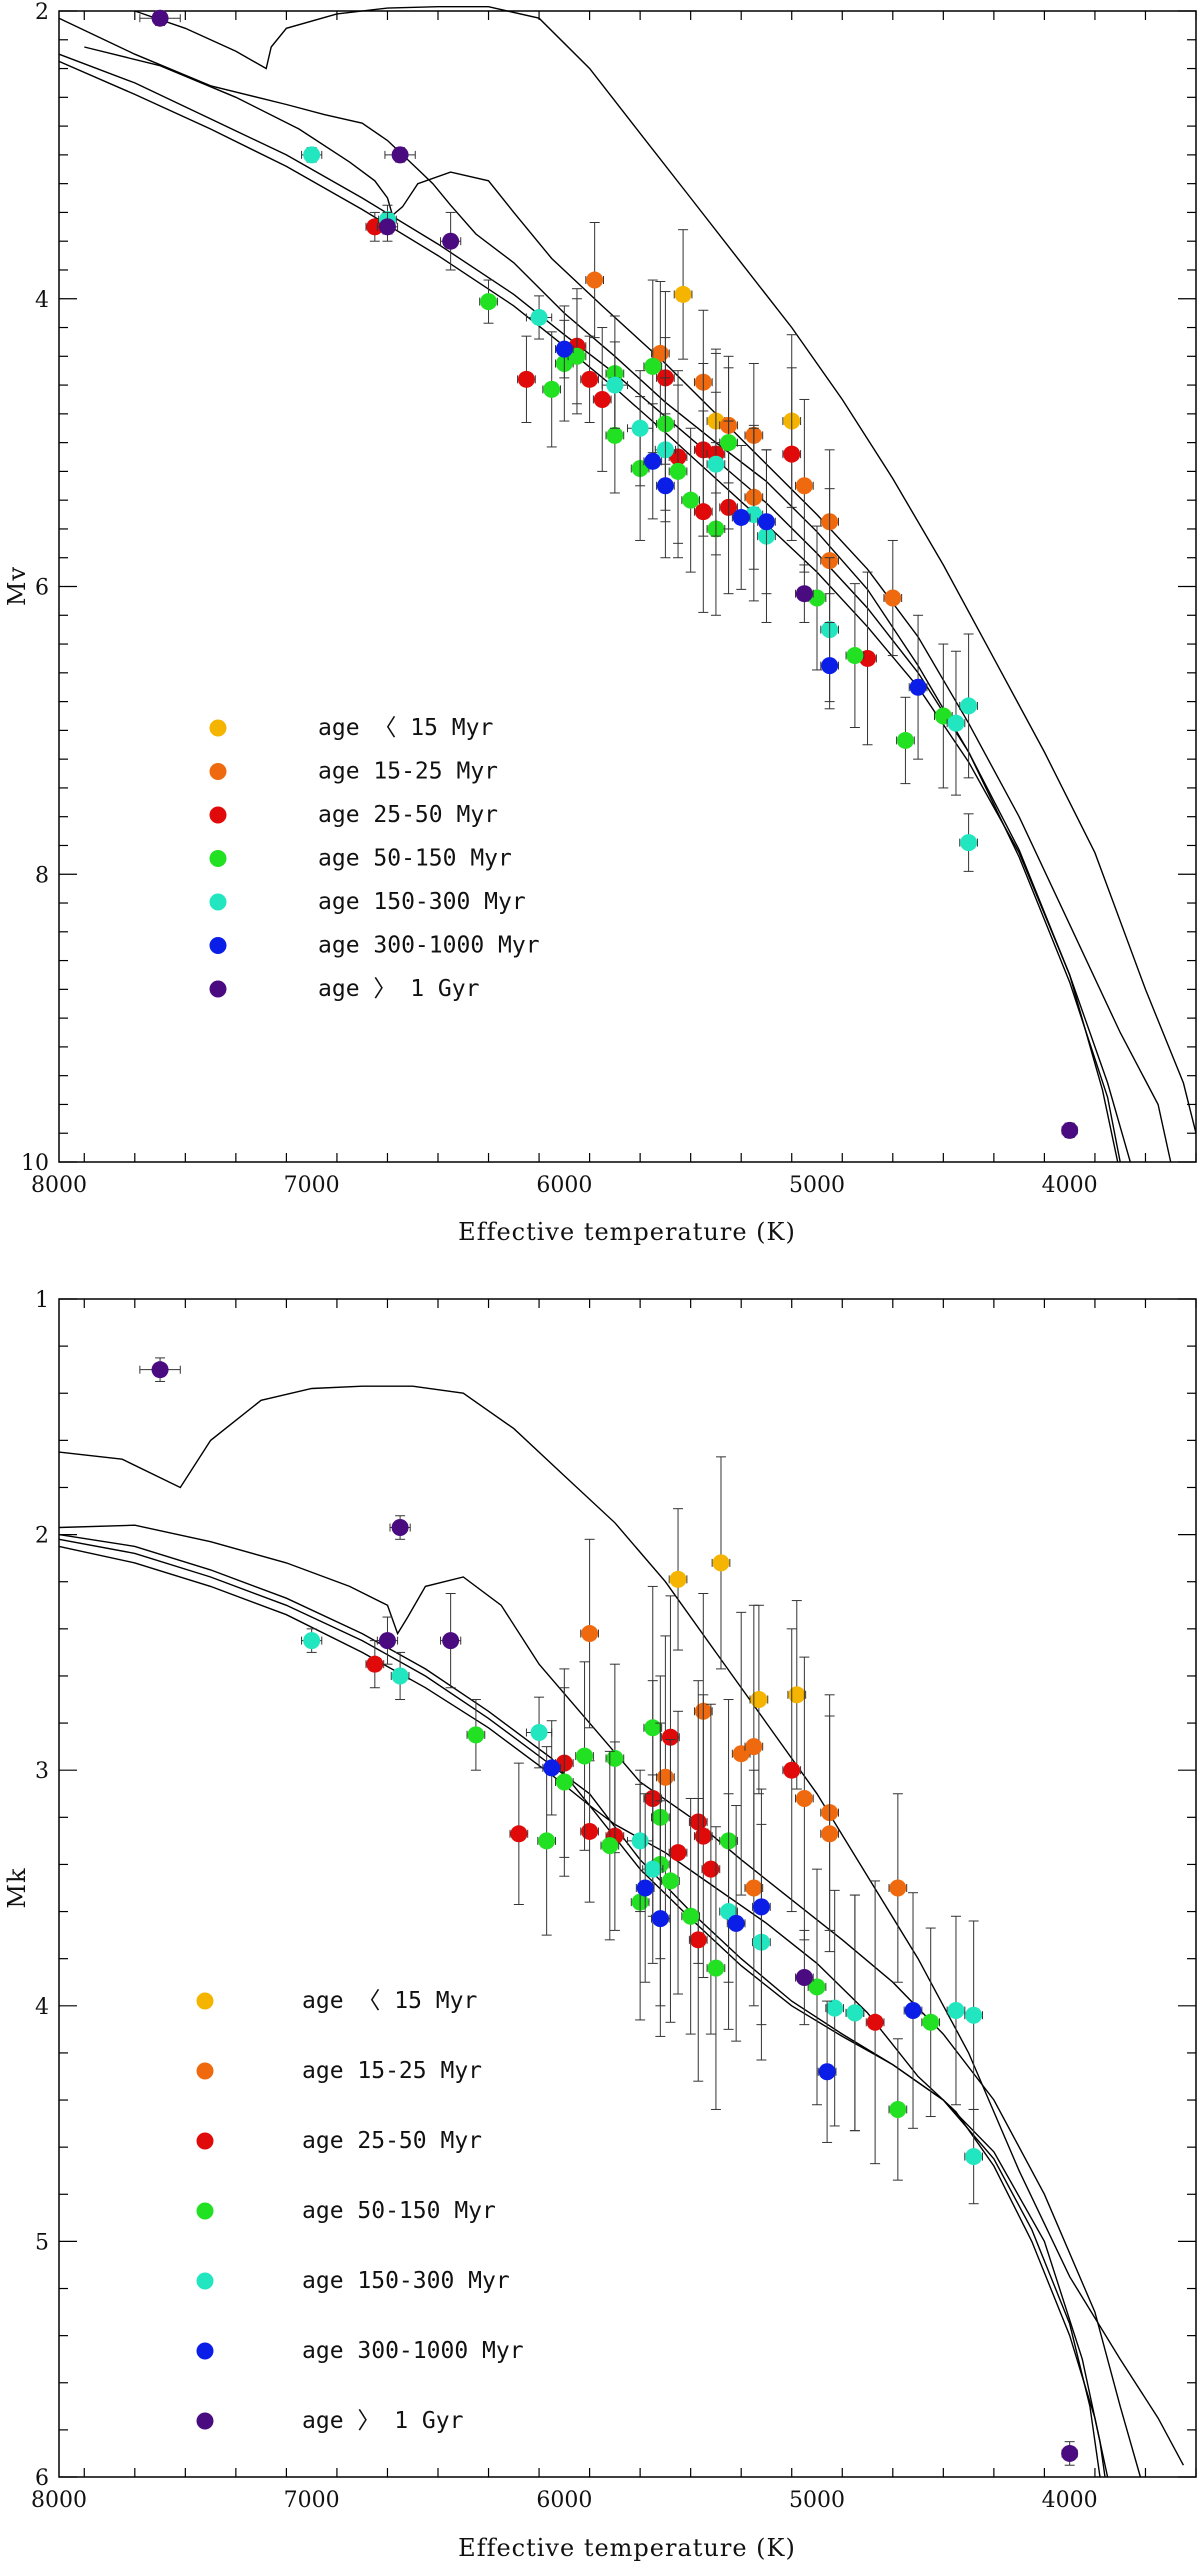  I want to click on mv-legend-label-3: age 25-50 Myr, so click(408, 815).